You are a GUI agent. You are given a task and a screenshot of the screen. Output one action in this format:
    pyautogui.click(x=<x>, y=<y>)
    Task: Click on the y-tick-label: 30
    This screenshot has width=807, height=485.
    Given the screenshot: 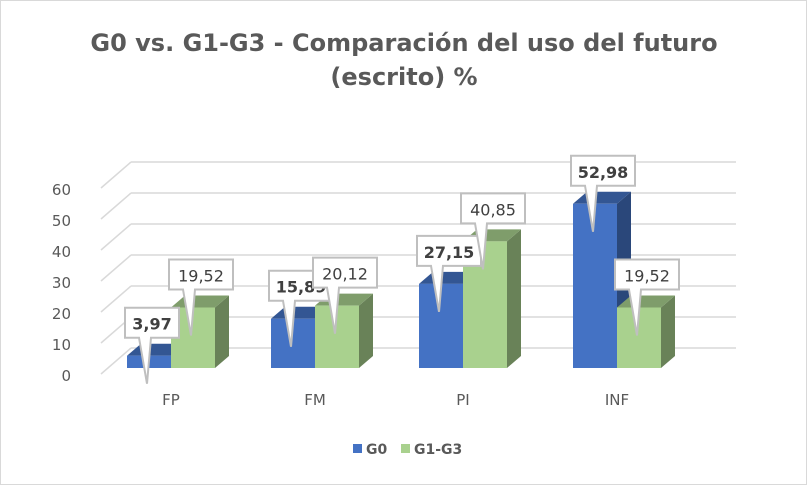 What is the action you would take?
    pyautogui.click(x=61, y=283)
    